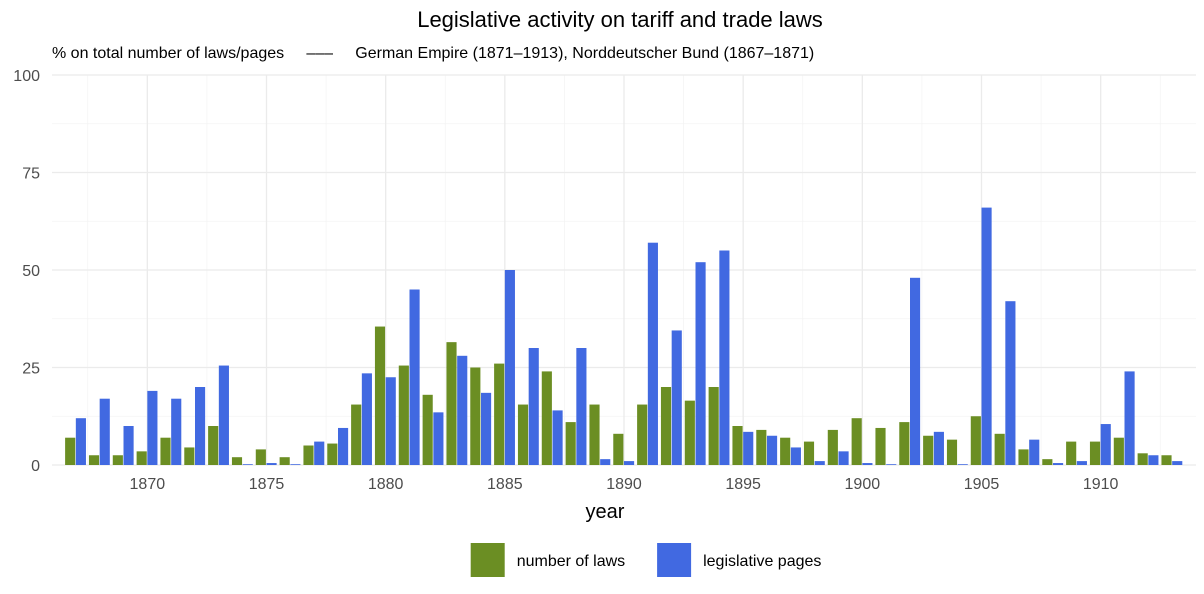 Image resolution: width=1204 pixels, height=594 pixels. I want to click on y-tick-label: 100, so click(26, 76).